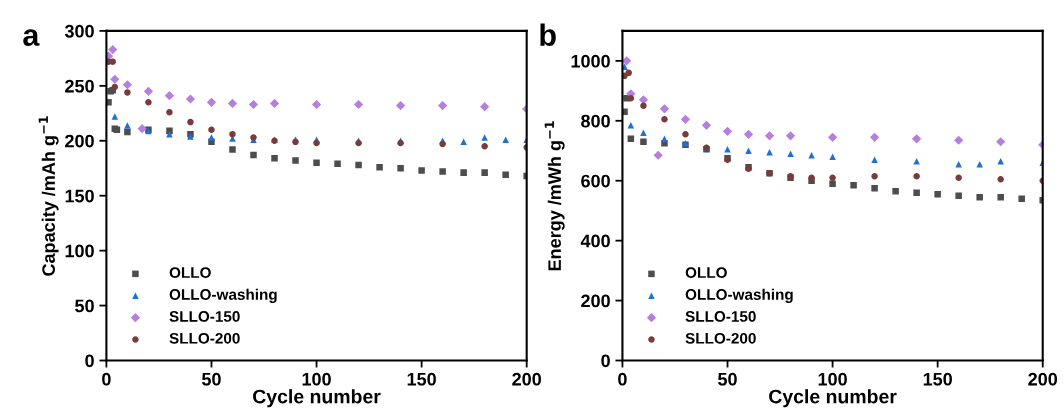 The height and width of the screenshot is (412, 1064). Describe the element at coordinates (595, 121) in the screenshot. I see `y-tick-label: 800` at that location.